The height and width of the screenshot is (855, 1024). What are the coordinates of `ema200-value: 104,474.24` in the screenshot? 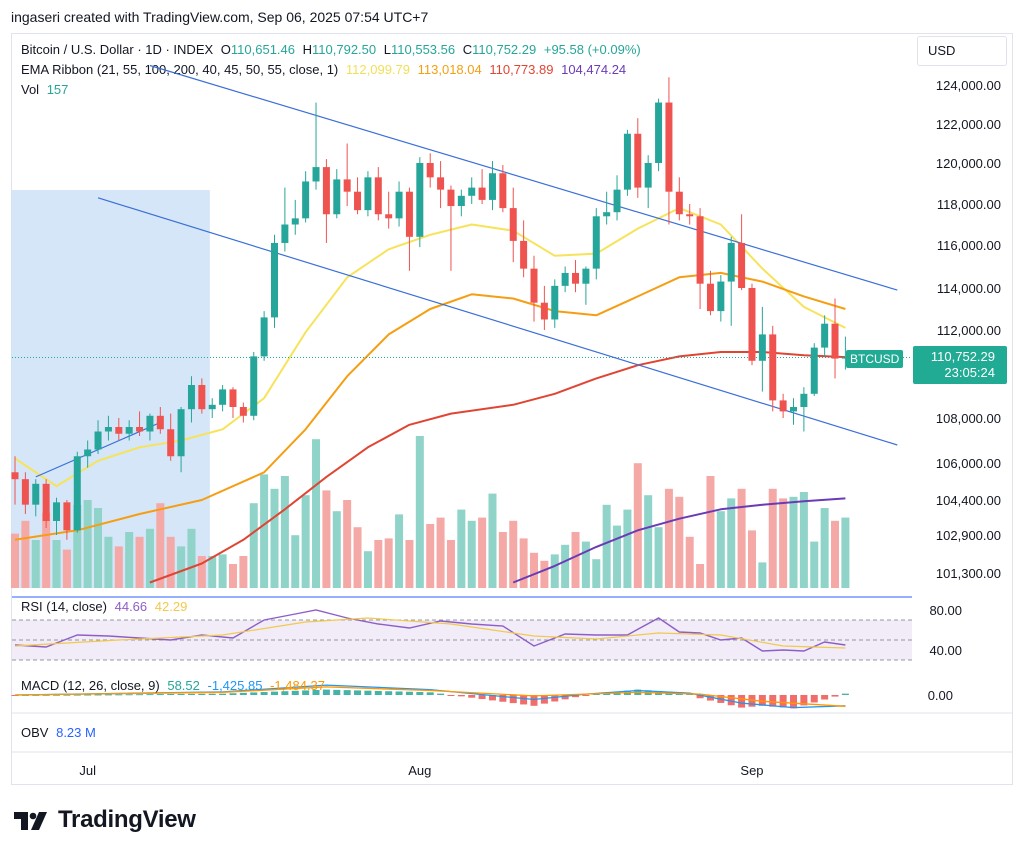 It's located at (594, 69).